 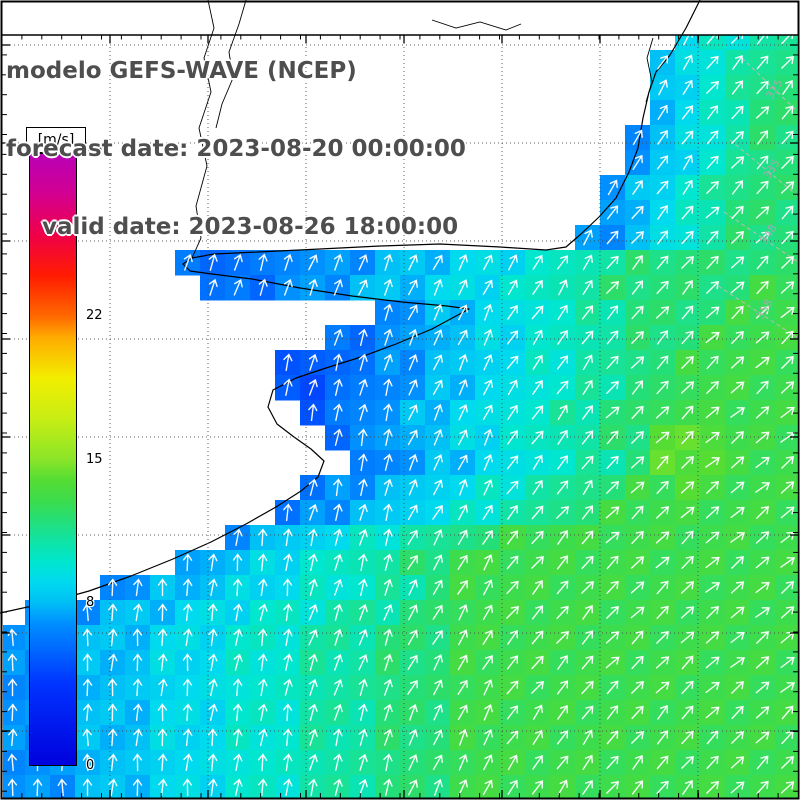 I want to click on colorbar-unit-label: [m/s], so click(x=56, y=140).